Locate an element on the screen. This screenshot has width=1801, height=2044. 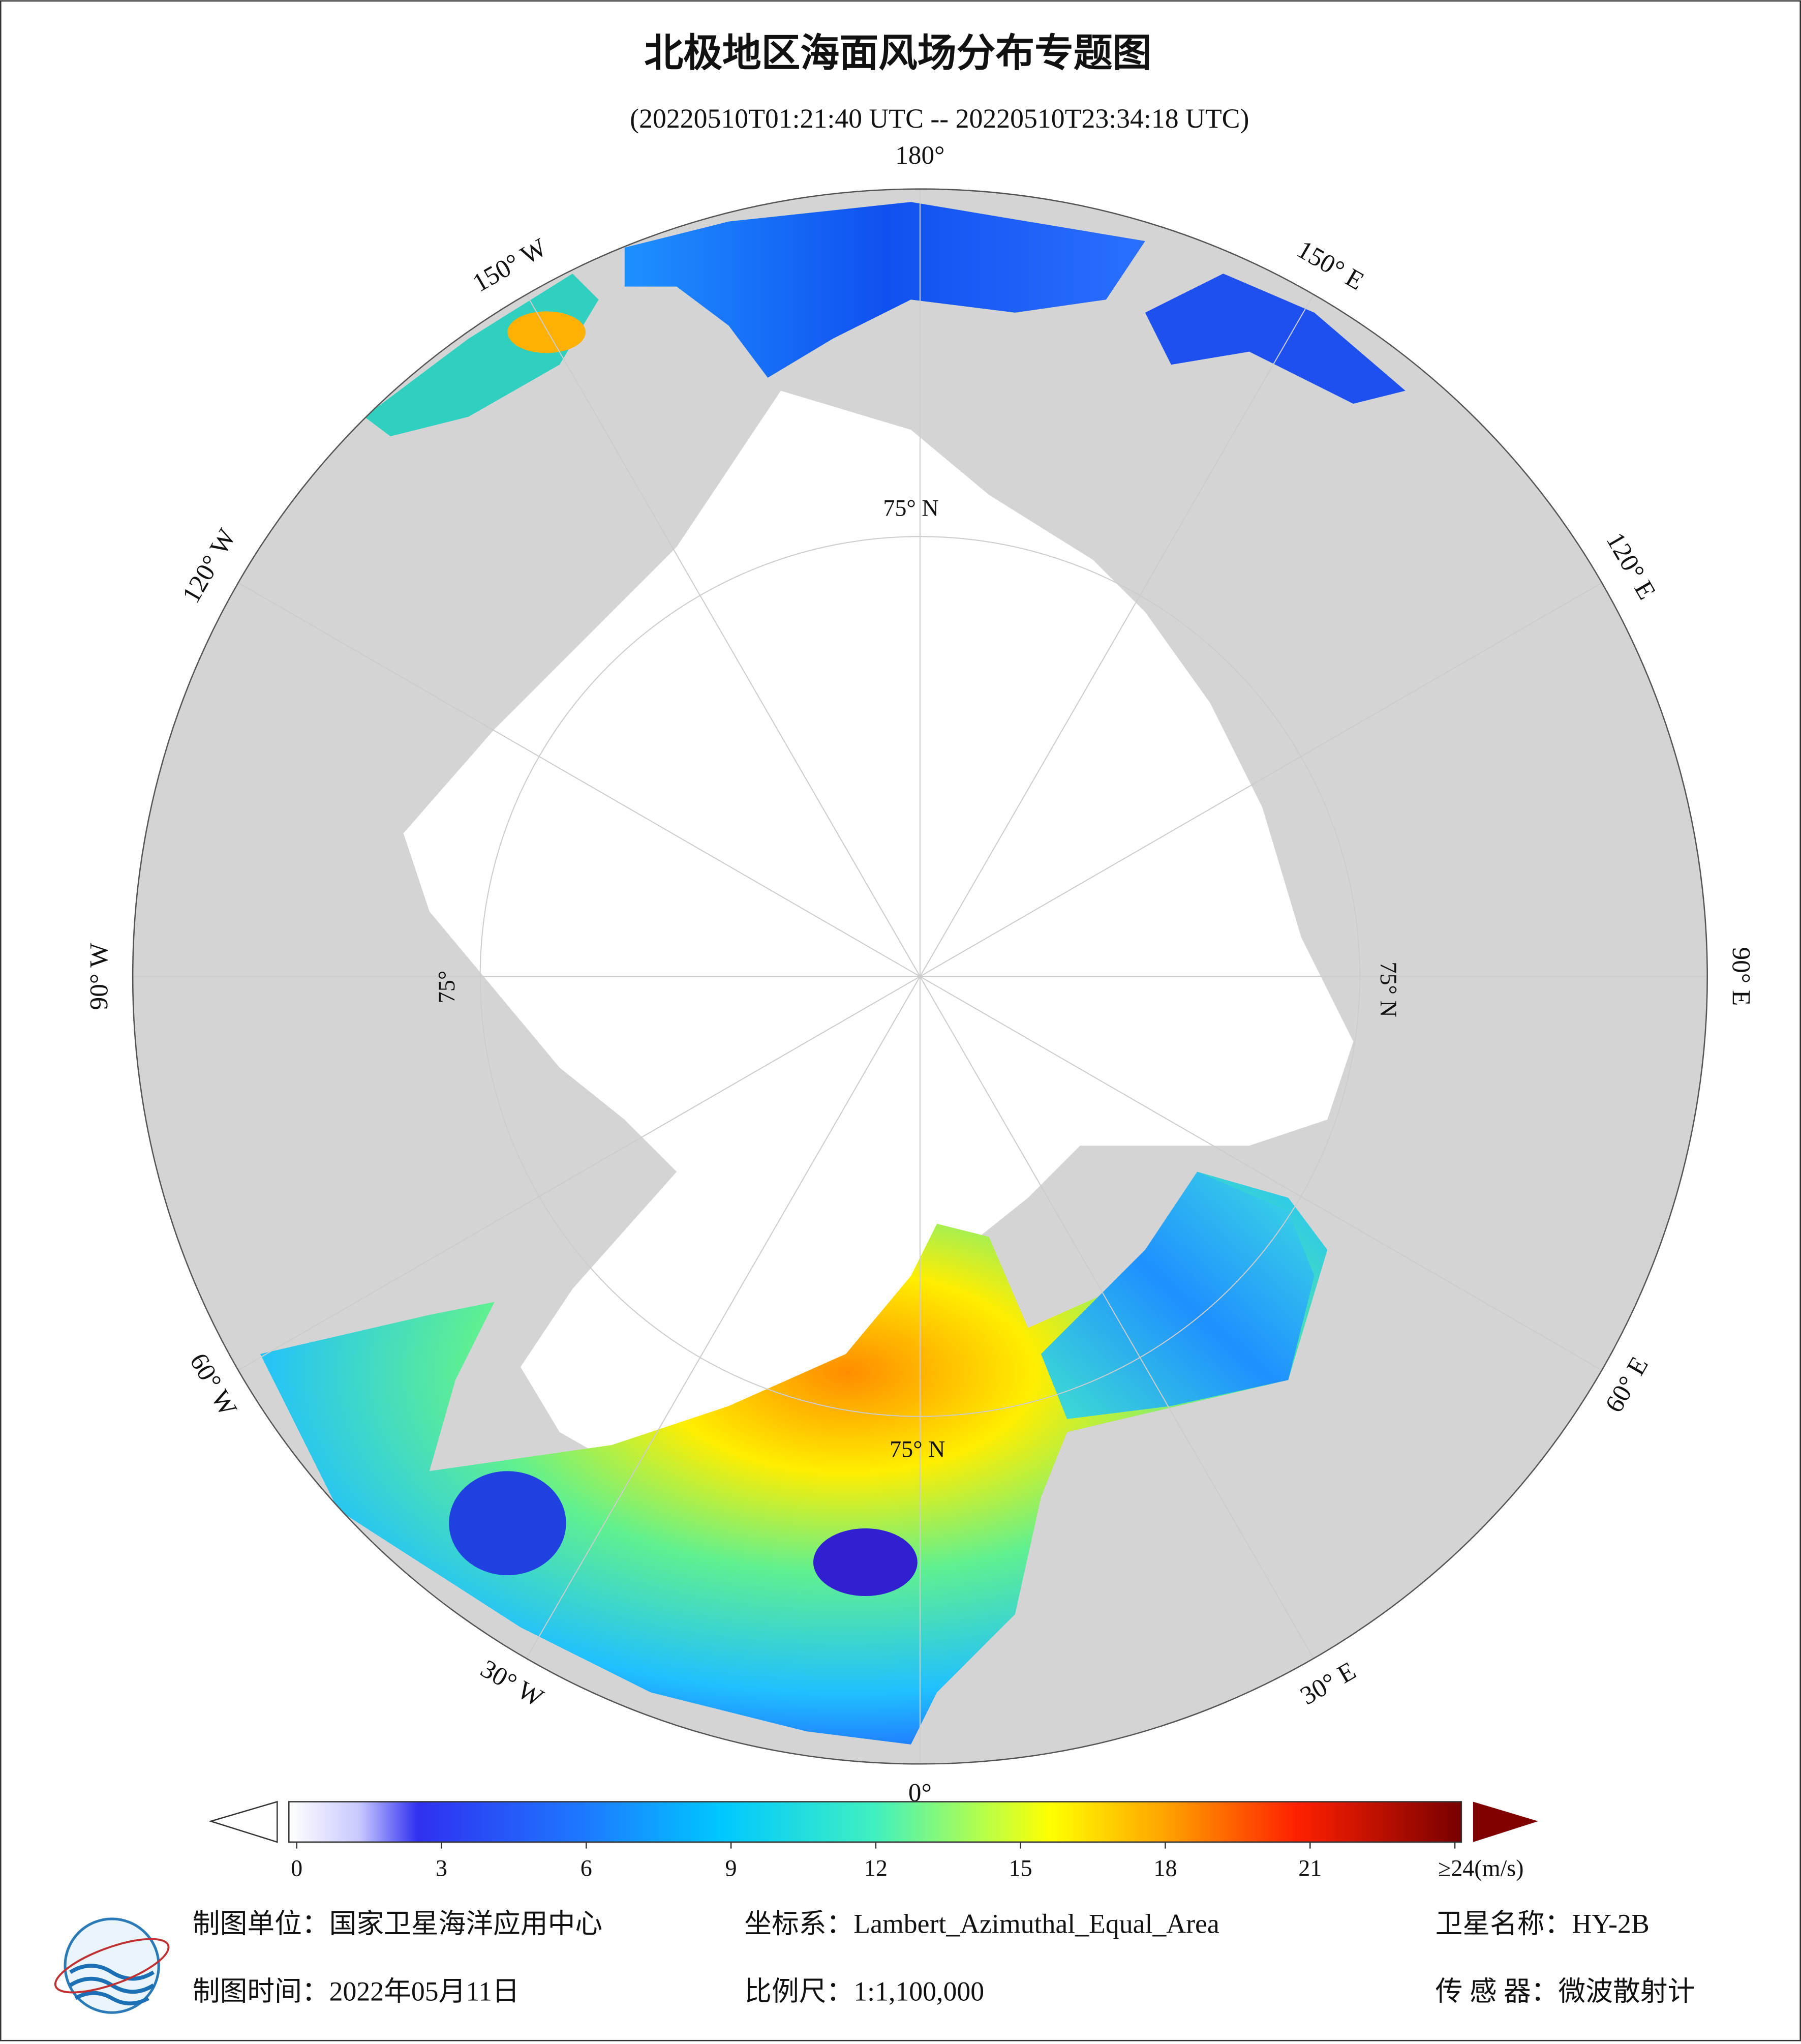
logo is located at coordinates (112, 1965).